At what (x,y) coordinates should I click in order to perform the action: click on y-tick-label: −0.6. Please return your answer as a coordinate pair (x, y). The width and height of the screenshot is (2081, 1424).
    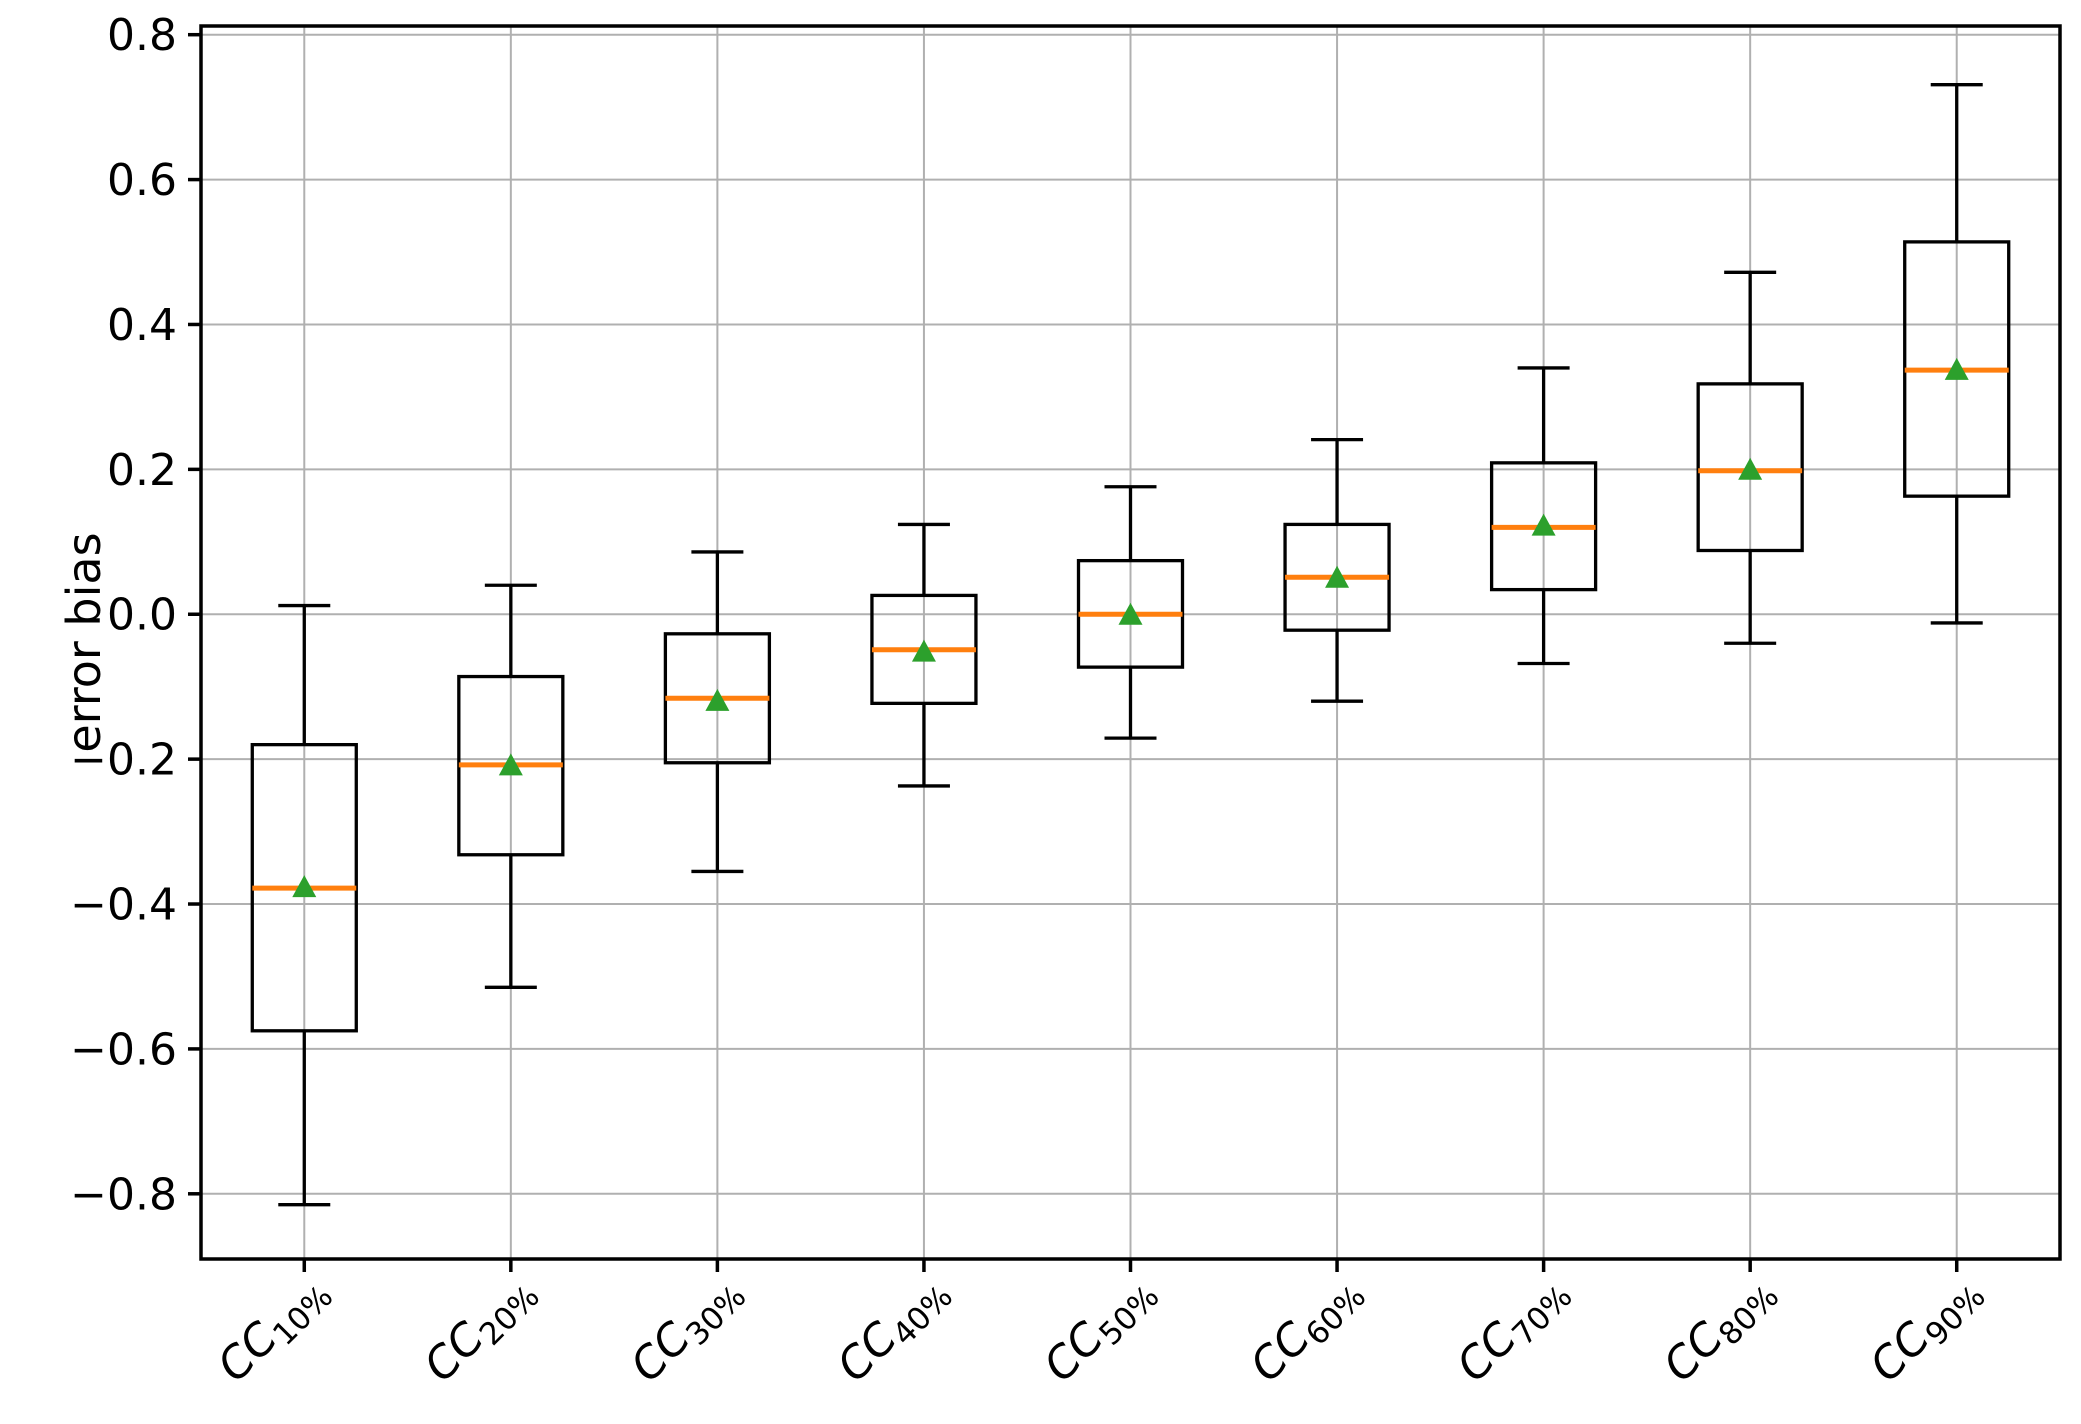
    Looking at the image, I should click on (123, 1049).